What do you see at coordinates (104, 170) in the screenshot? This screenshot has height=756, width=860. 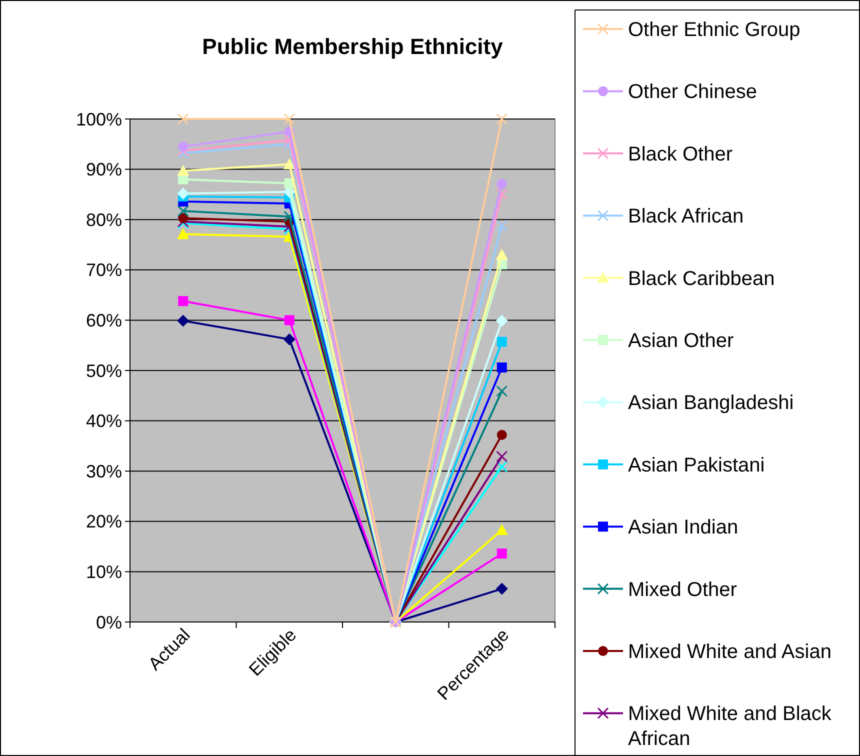 I see `y-tick-label: 90%` at bounding box center [104, 170].